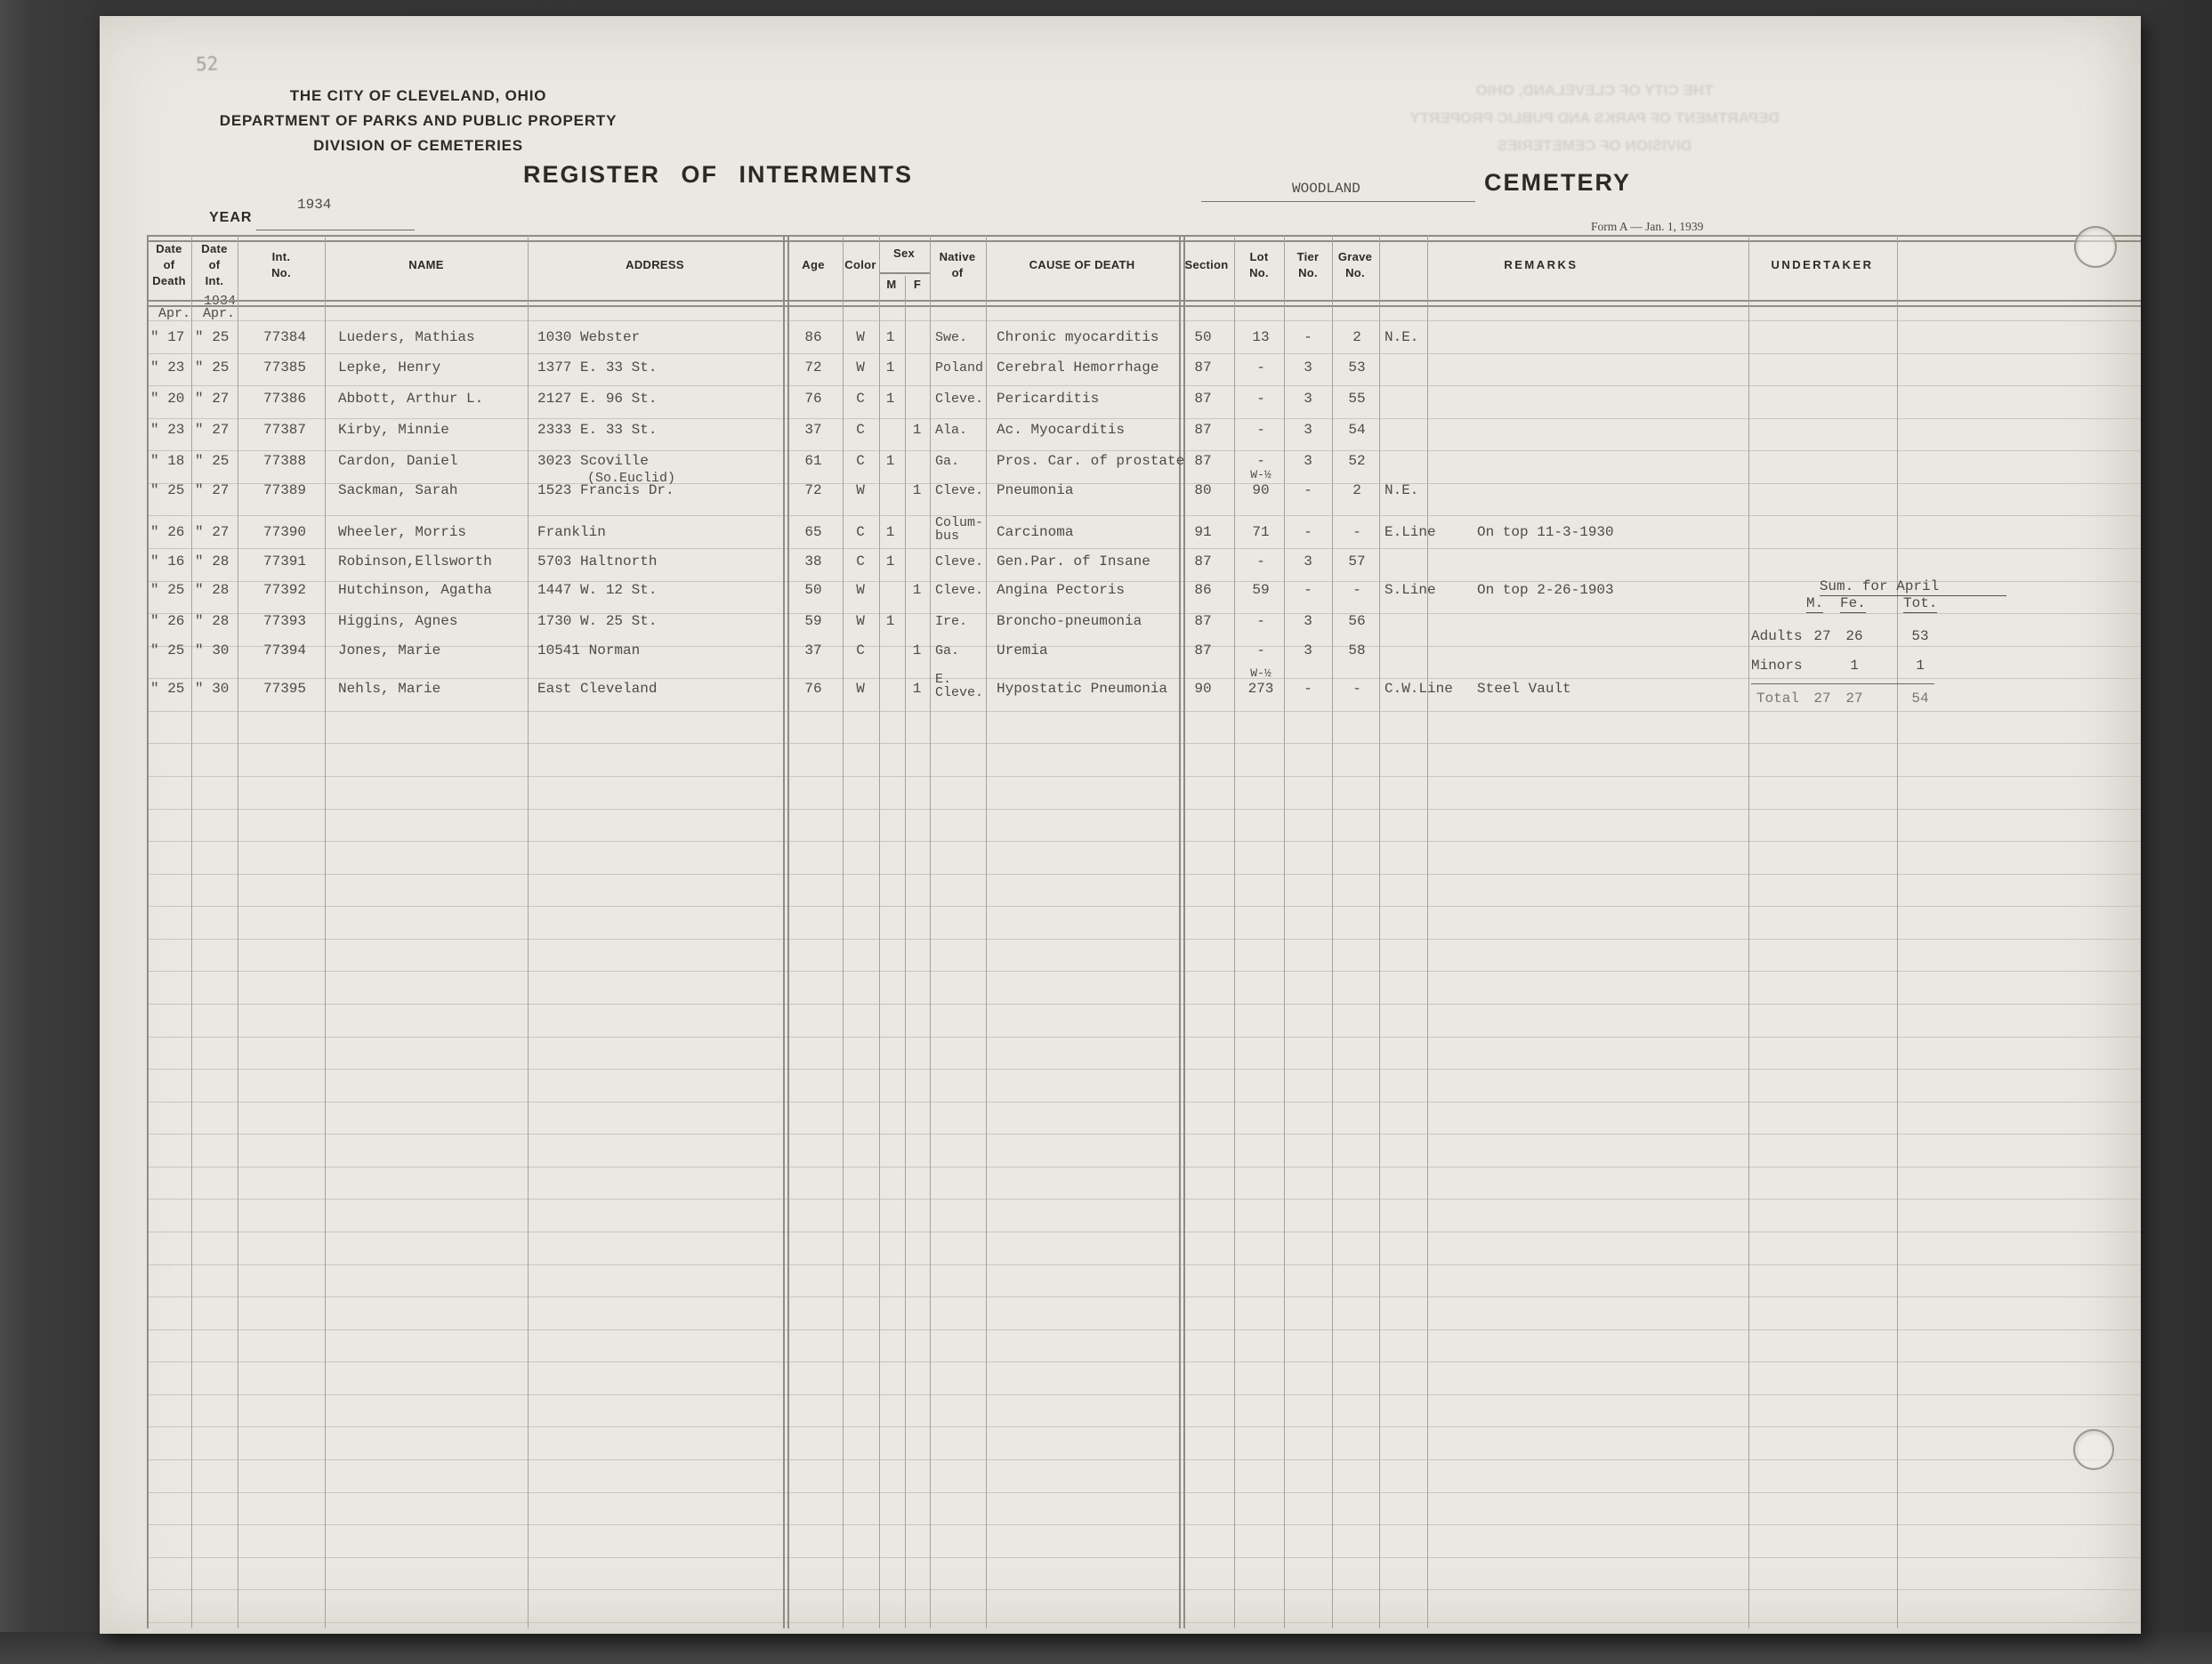 The width and height of the screenshot is (2212, 1664). What do you see at coordinates (175, 313) in the screenshot?
I see `death-month: Apr.` at bounding box center [175, 313].